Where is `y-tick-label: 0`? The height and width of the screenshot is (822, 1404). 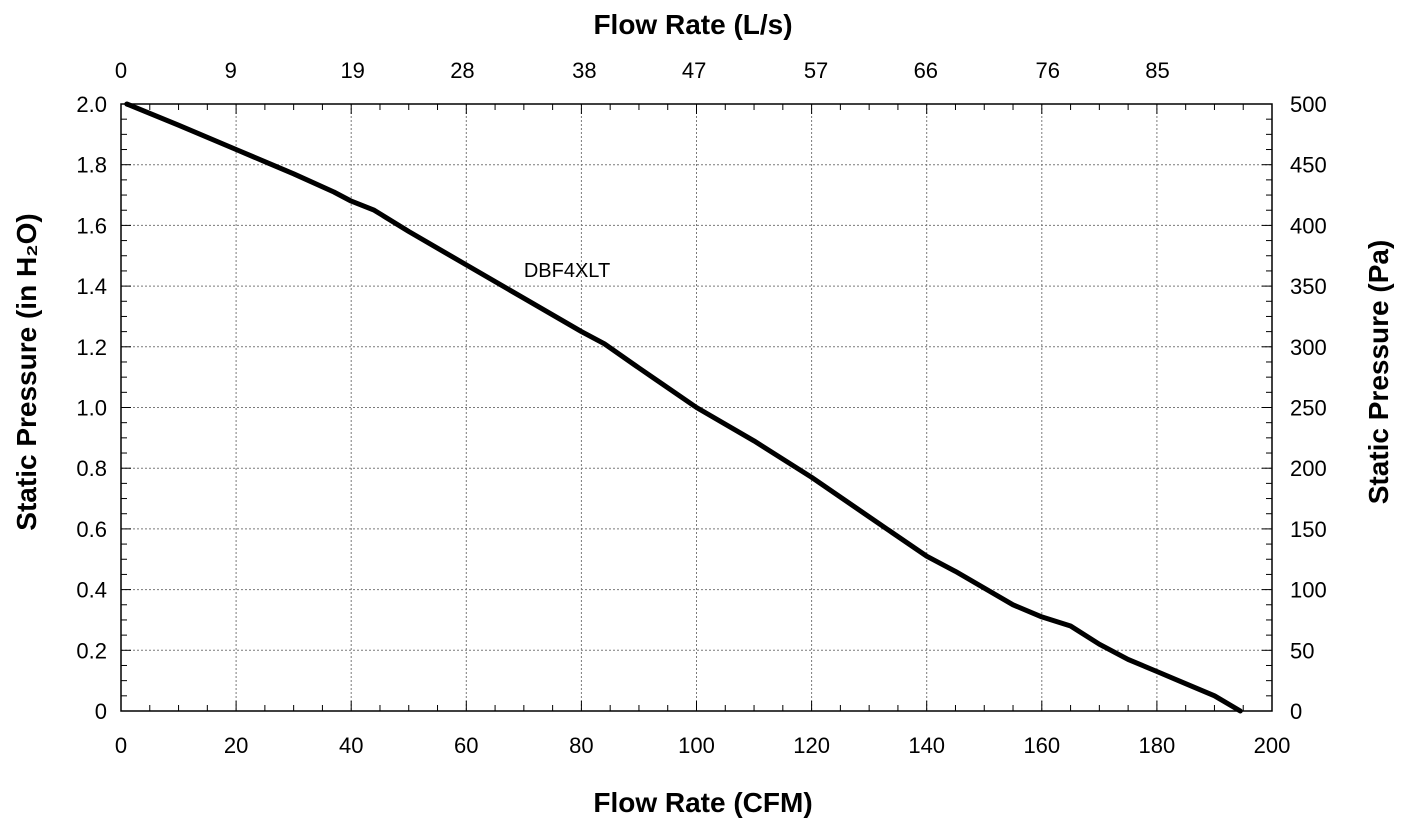
y-tick-label: 0 is located at coordinates (101, 711).